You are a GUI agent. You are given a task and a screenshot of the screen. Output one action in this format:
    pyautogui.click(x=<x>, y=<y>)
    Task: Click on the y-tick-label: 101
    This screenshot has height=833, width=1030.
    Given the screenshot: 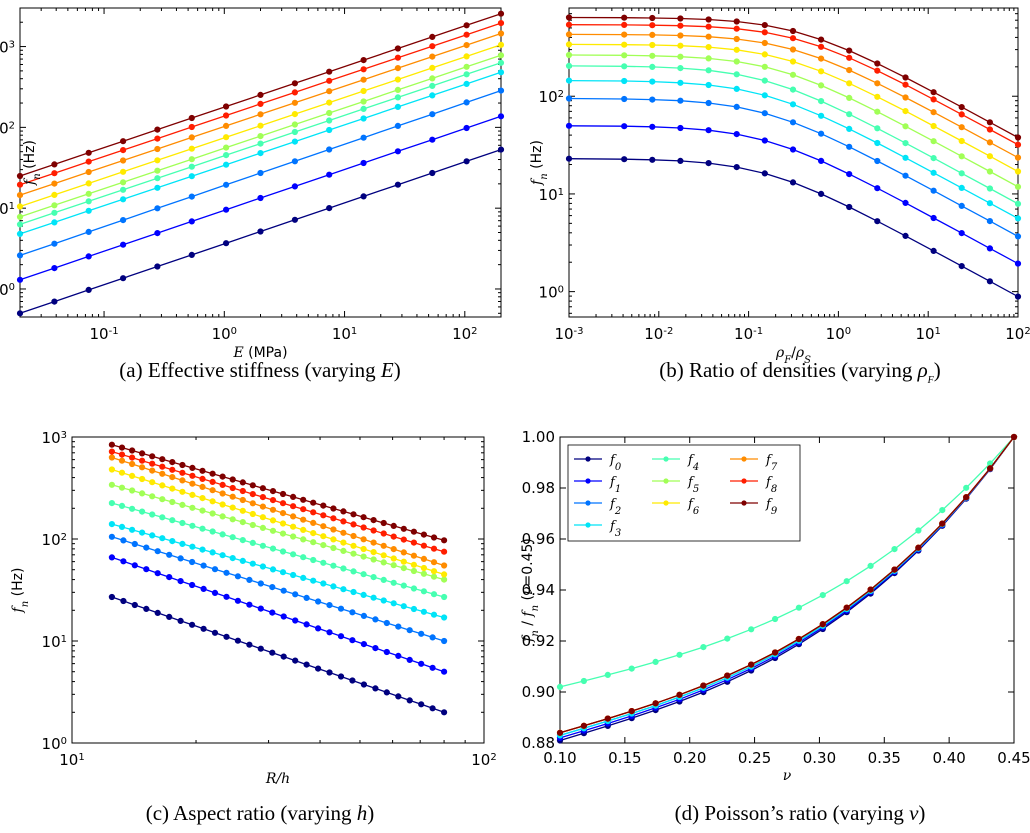 What is the action you would take?
    pyautogui.click(x=7, y=209)
    